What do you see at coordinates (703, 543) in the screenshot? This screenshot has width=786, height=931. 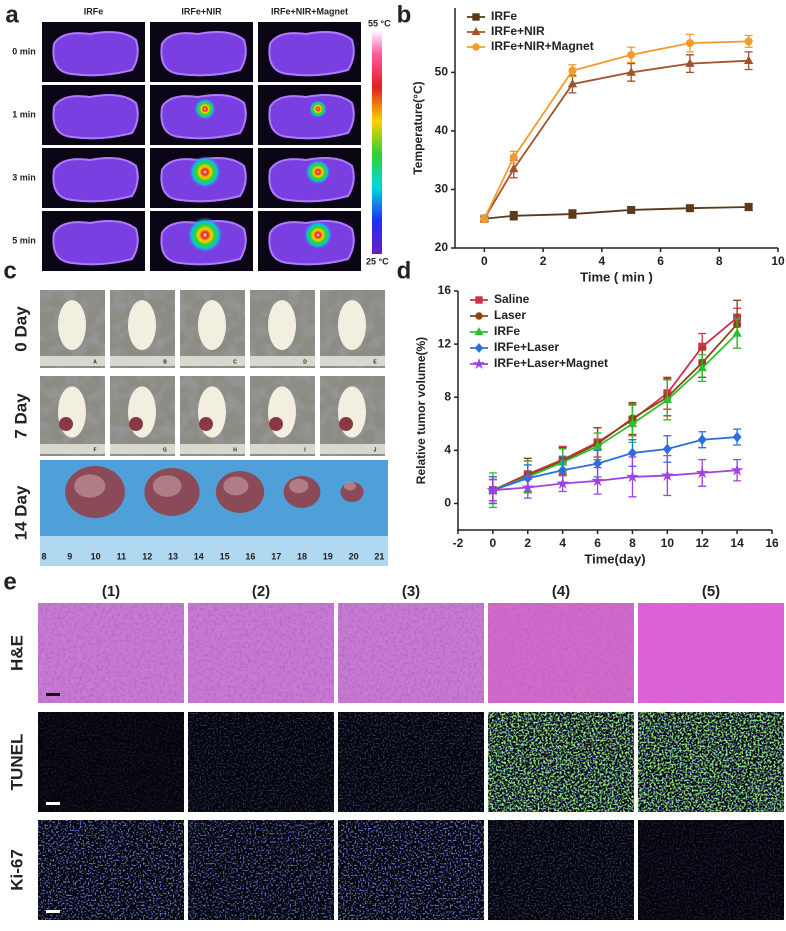 I see `x-tick-label: 12` at bounding box center [703, 543].